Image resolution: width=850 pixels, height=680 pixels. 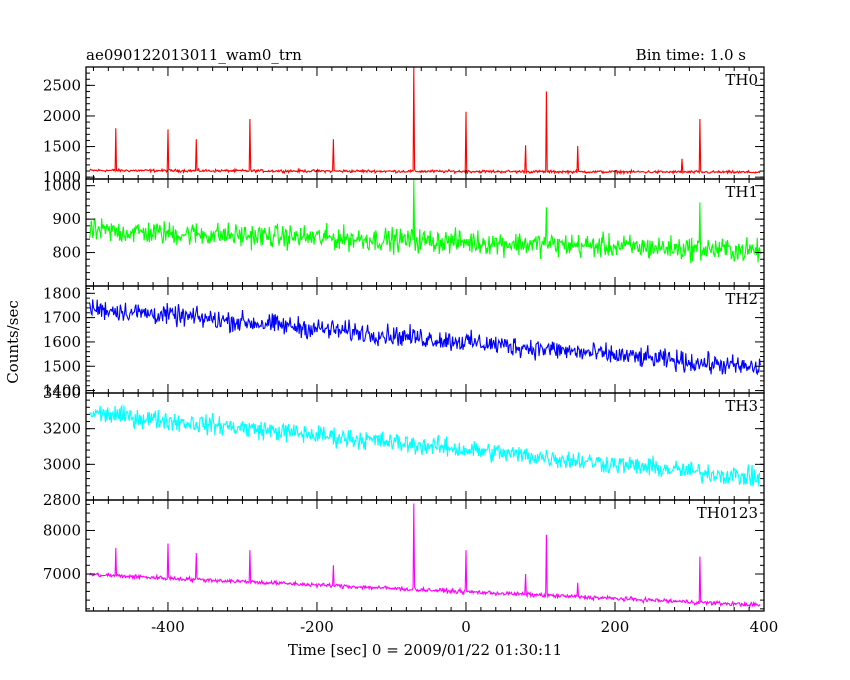 I want to click on y-axis-label: Counts/sec, so click(x=13, y=342).